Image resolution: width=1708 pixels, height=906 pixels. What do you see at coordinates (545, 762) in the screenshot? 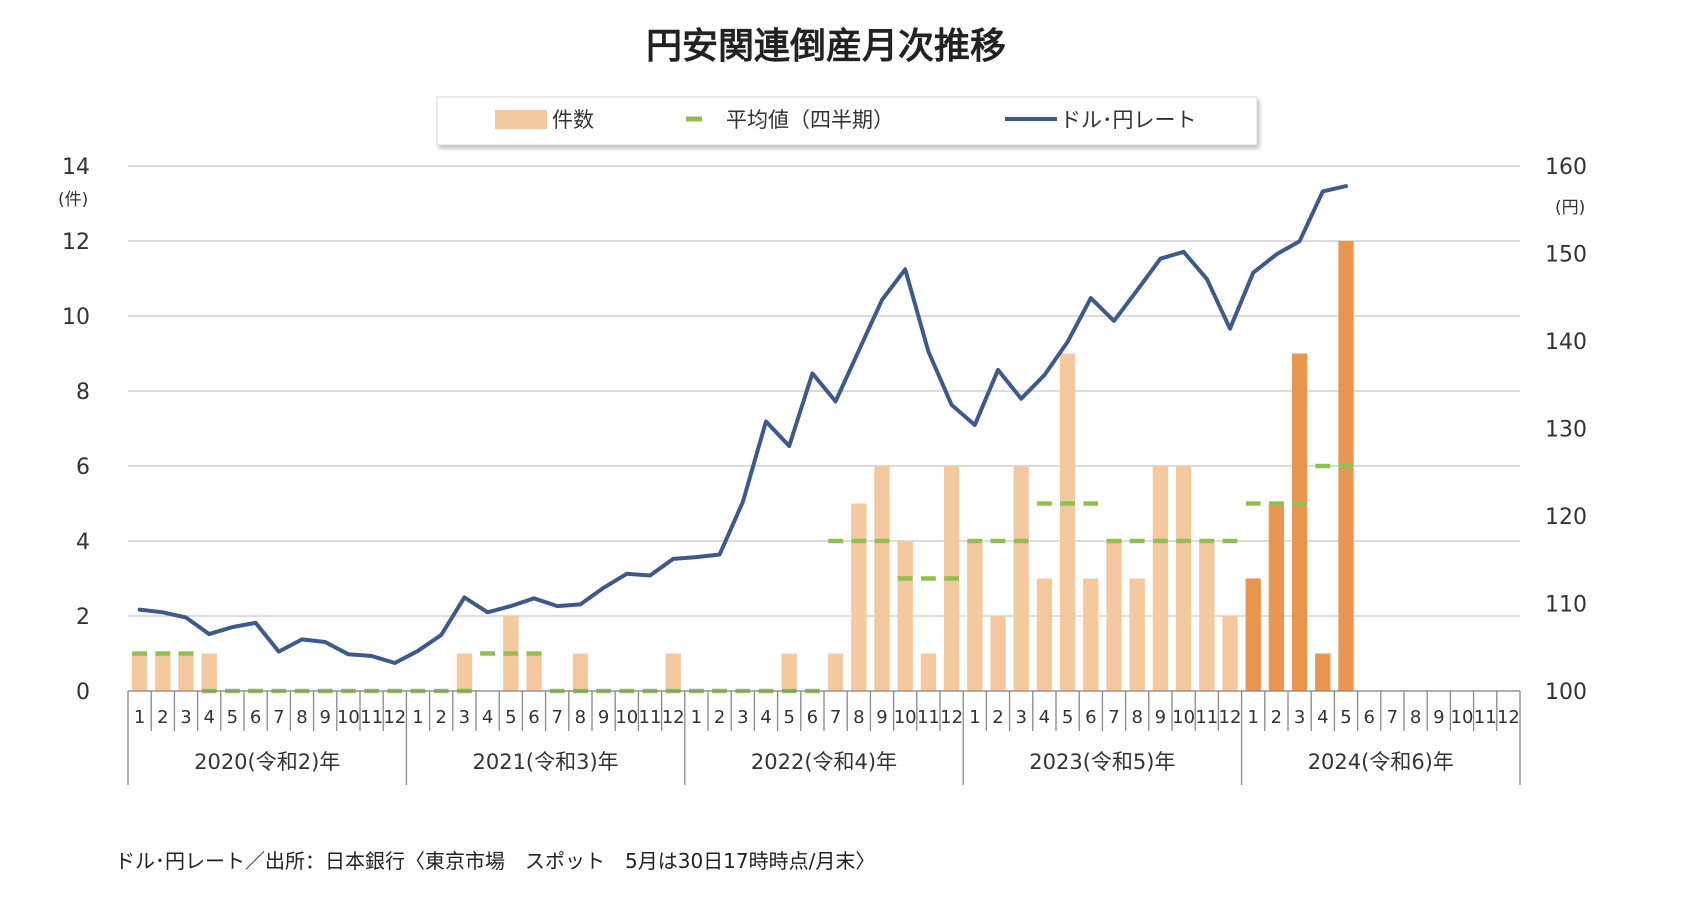
I see `year-label: 2021(令和3)年` at bounding box center [545, 762].